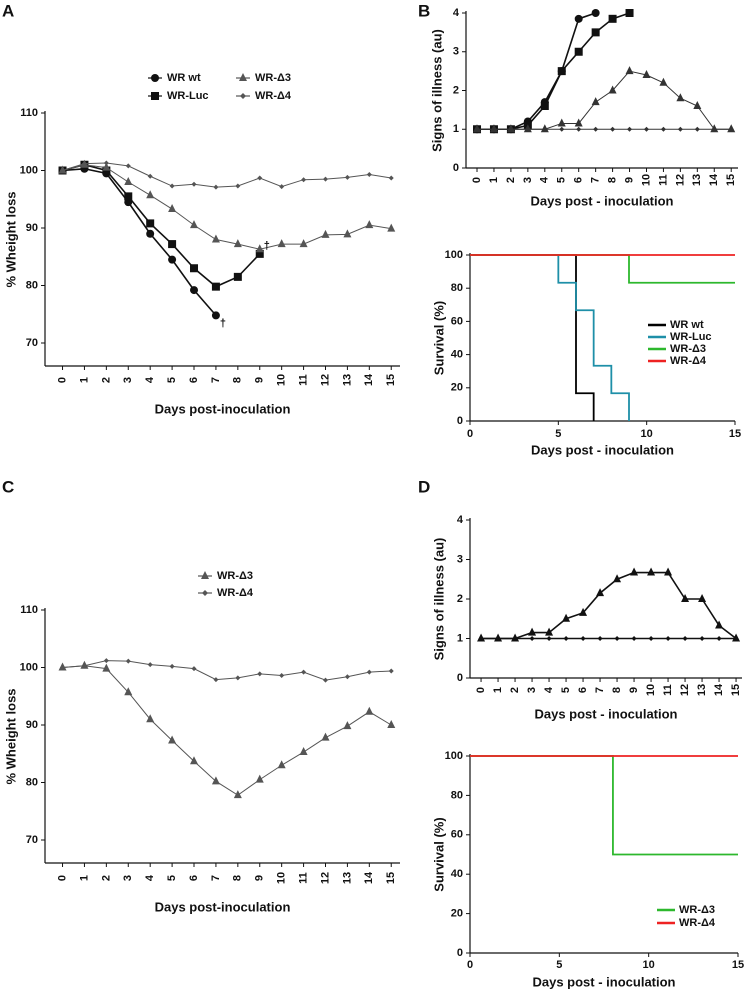 The width and height of the screenshot is (747, 990). What do you see at coordinates (515, 690) in the screenshot?
I see `x-tick-label: 2` at bounding box center [515, 690].